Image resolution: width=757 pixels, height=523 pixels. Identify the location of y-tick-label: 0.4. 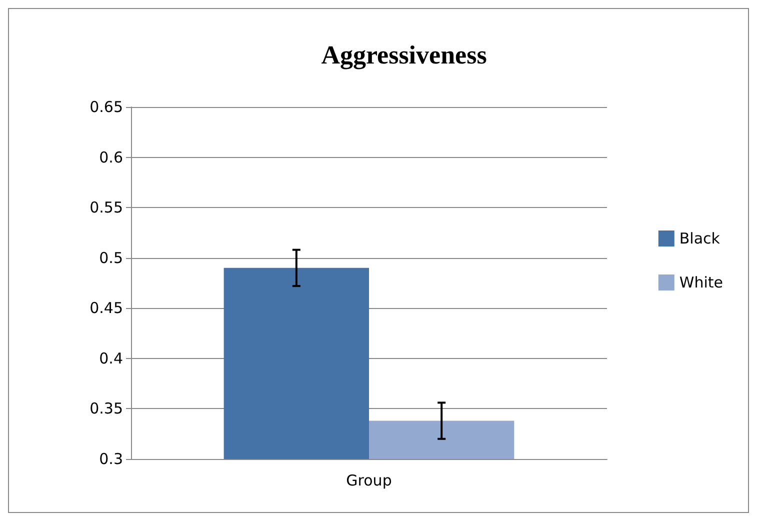
(111, 358).